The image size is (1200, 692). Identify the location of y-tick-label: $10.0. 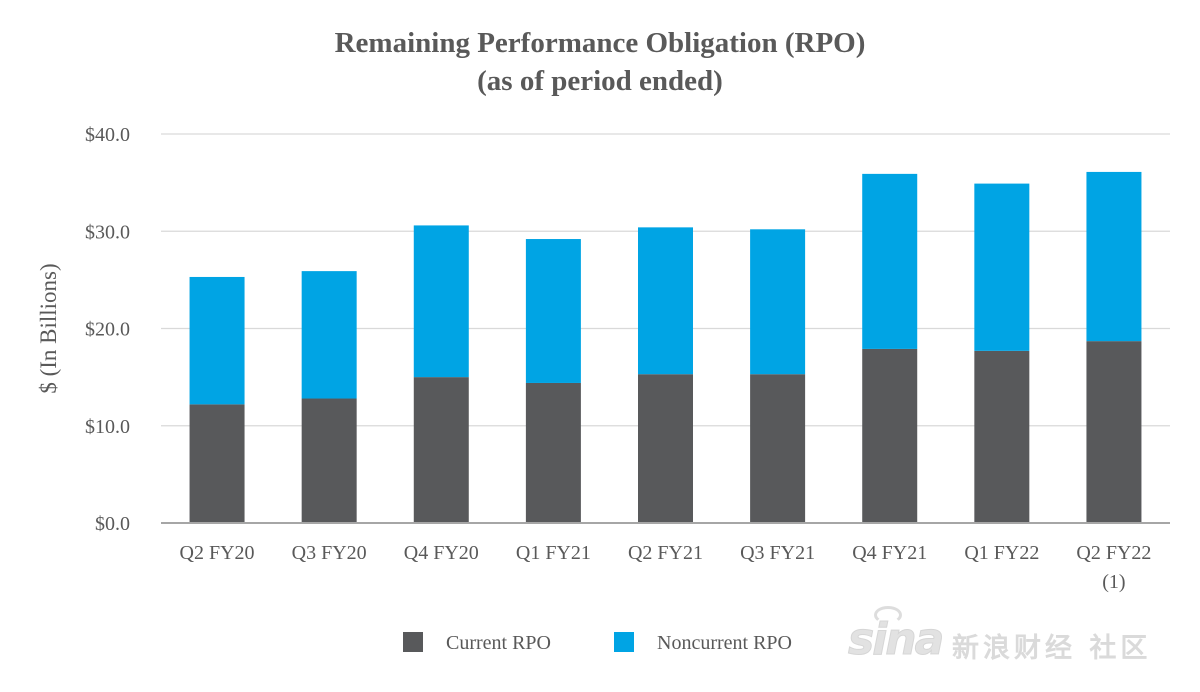
(107, 427).